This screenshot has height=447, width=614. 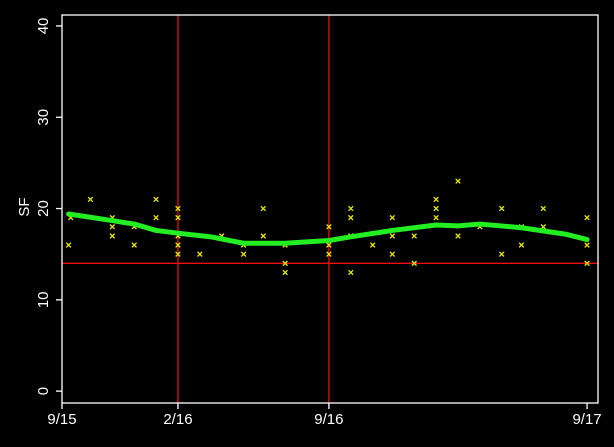 I want to click on y-tick-label: 10, so click(x=43, y=299).